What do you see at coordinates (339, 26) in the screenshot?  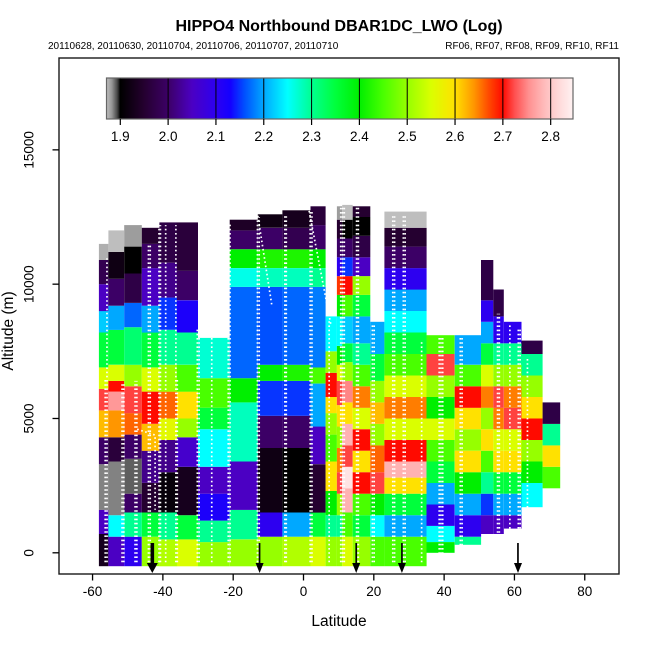 I see `chart-title: HIPPO4 Northbound DBAR1DC_LWO (Log)` at bounding box center [339, 26].